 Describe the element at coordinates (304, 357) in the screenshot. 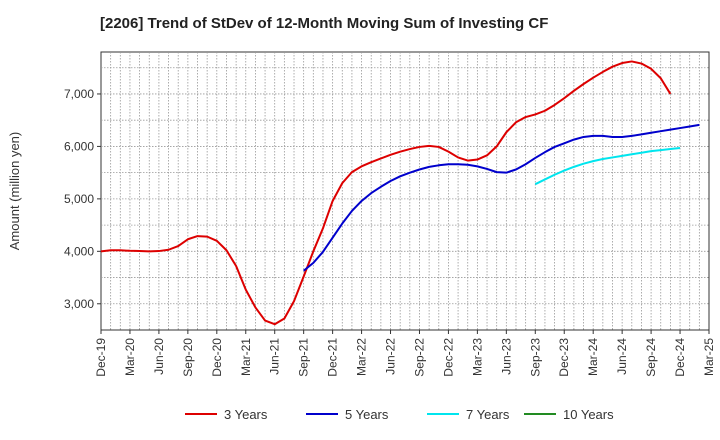

I see `x-tick-label: Sep-21` at that location.